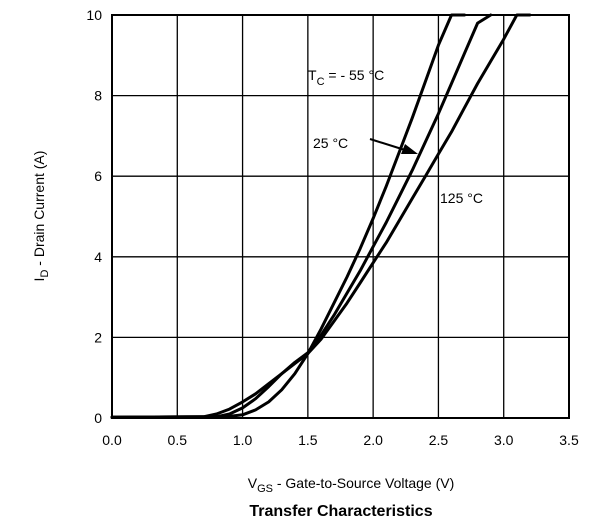  I want to click on tc-annotation: TC = - 55 °C, so click(346, 77).